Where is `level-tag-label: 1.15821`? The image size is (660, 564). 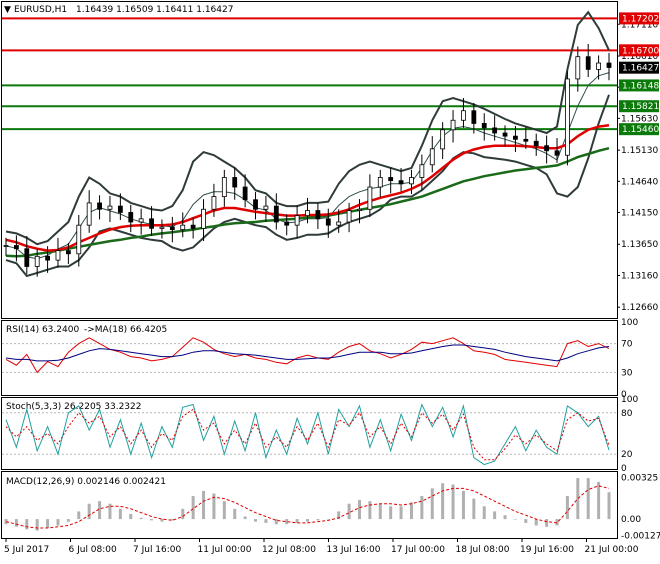 level-tag-label: 1.15821 is located at coordinates (640, 107).